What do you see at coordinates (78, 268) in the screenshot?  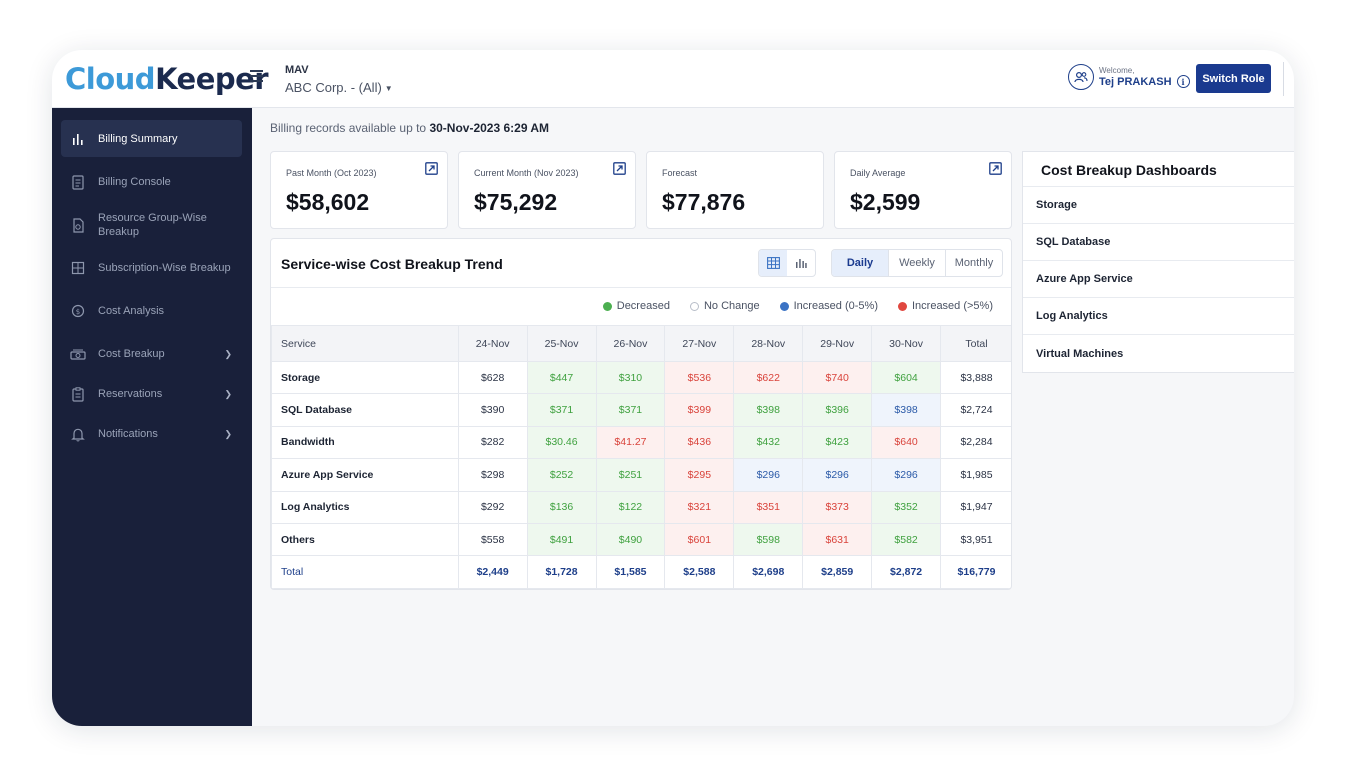 I see `grid-icon` at bounding box center [78, 268].